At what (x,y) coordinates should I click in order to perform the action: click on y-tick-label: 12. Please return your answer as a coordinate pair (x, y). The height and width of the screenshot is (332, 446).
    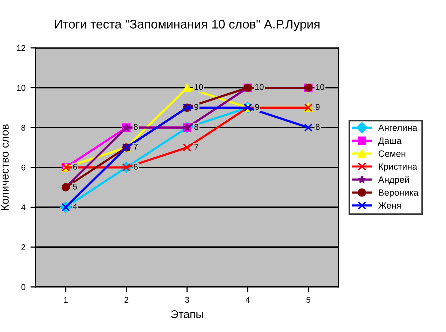
    Looking at the image, I should click on (21, 48).